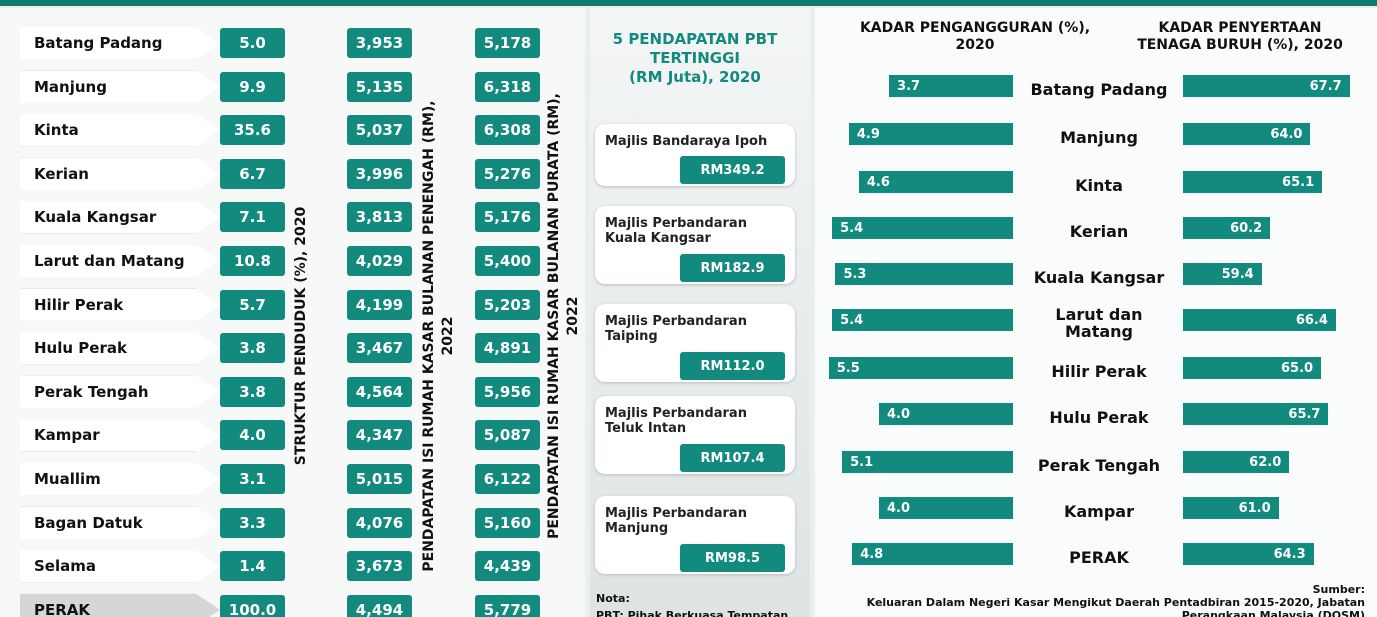 Image resolution: width=1377 pixels, height=617 pixels. Describe the element at coordinates (120, 479) in the screenshot. I see `district-label: Muallim` at that location.